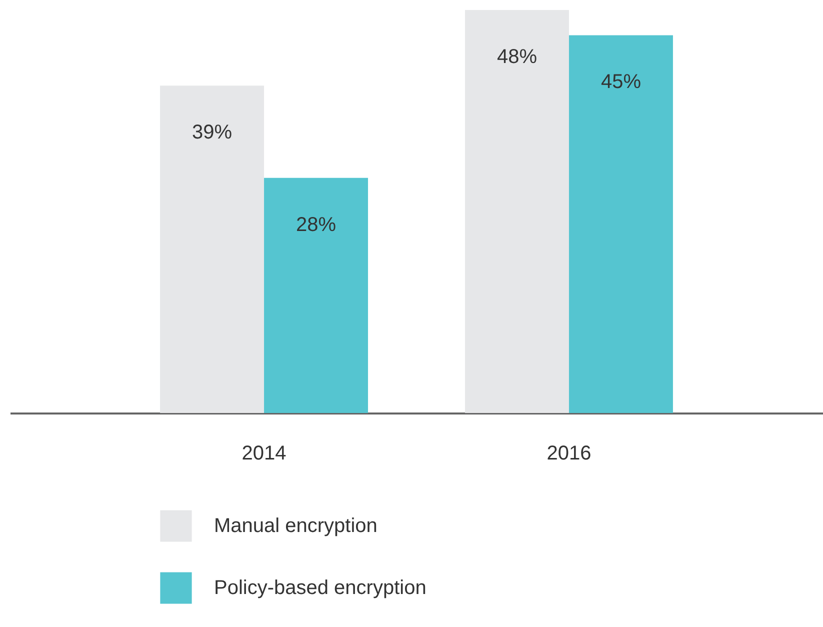  What do you see at coordinates (569, 453) in the screenshot?
I see `x-tick-label: 2016` at bounding box center [569, 453].